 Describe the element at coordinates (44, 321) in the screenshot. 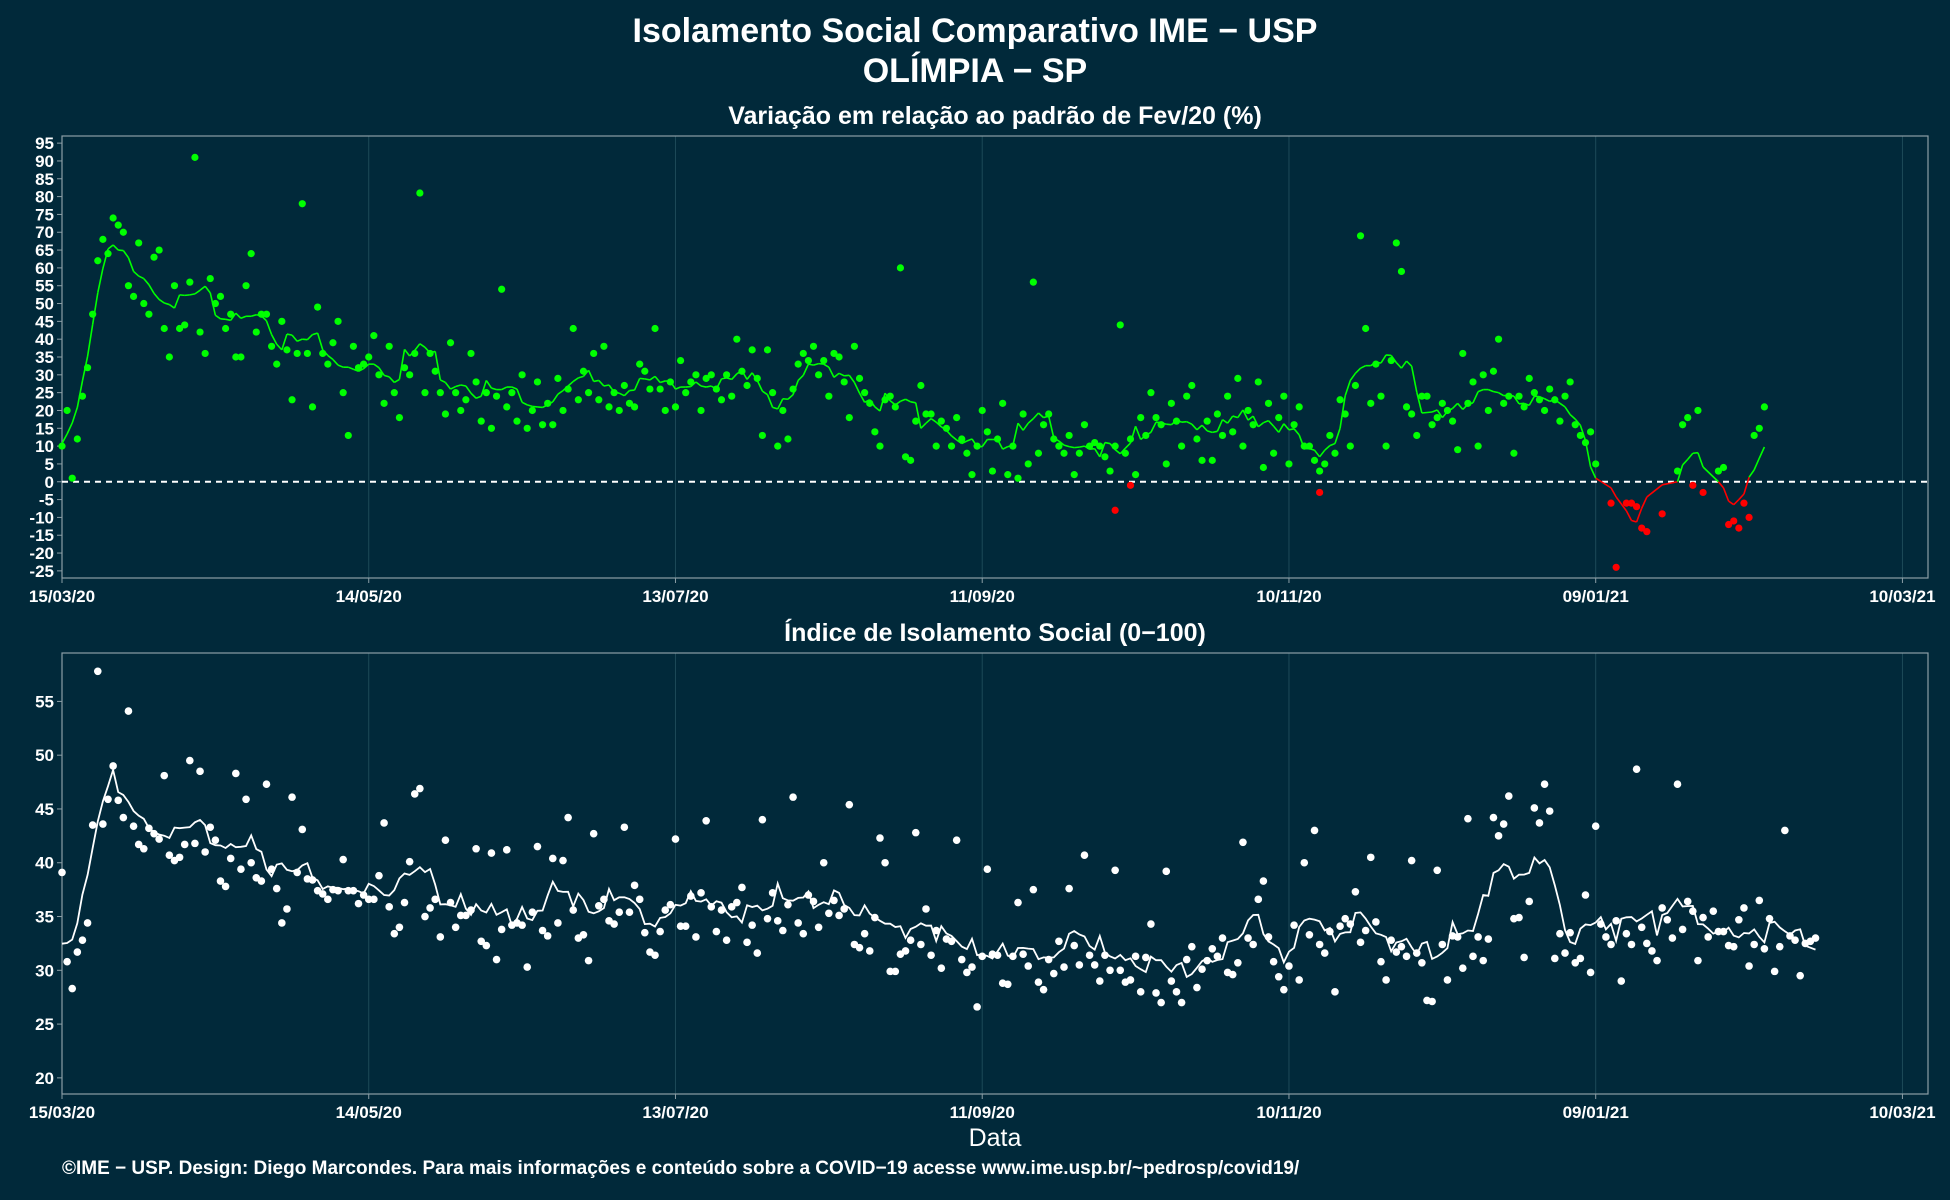

I see `y-tick-label: 45` at that location.